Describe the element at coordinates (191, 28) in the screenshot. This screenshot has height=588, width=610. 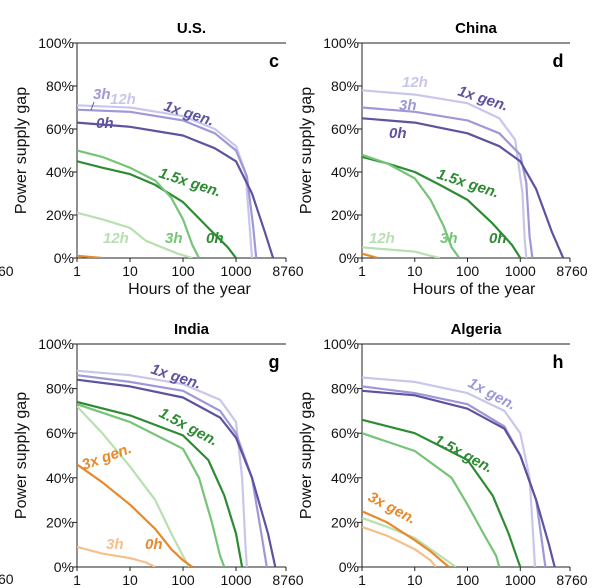
I see `panel-title: U.S.` at that location.